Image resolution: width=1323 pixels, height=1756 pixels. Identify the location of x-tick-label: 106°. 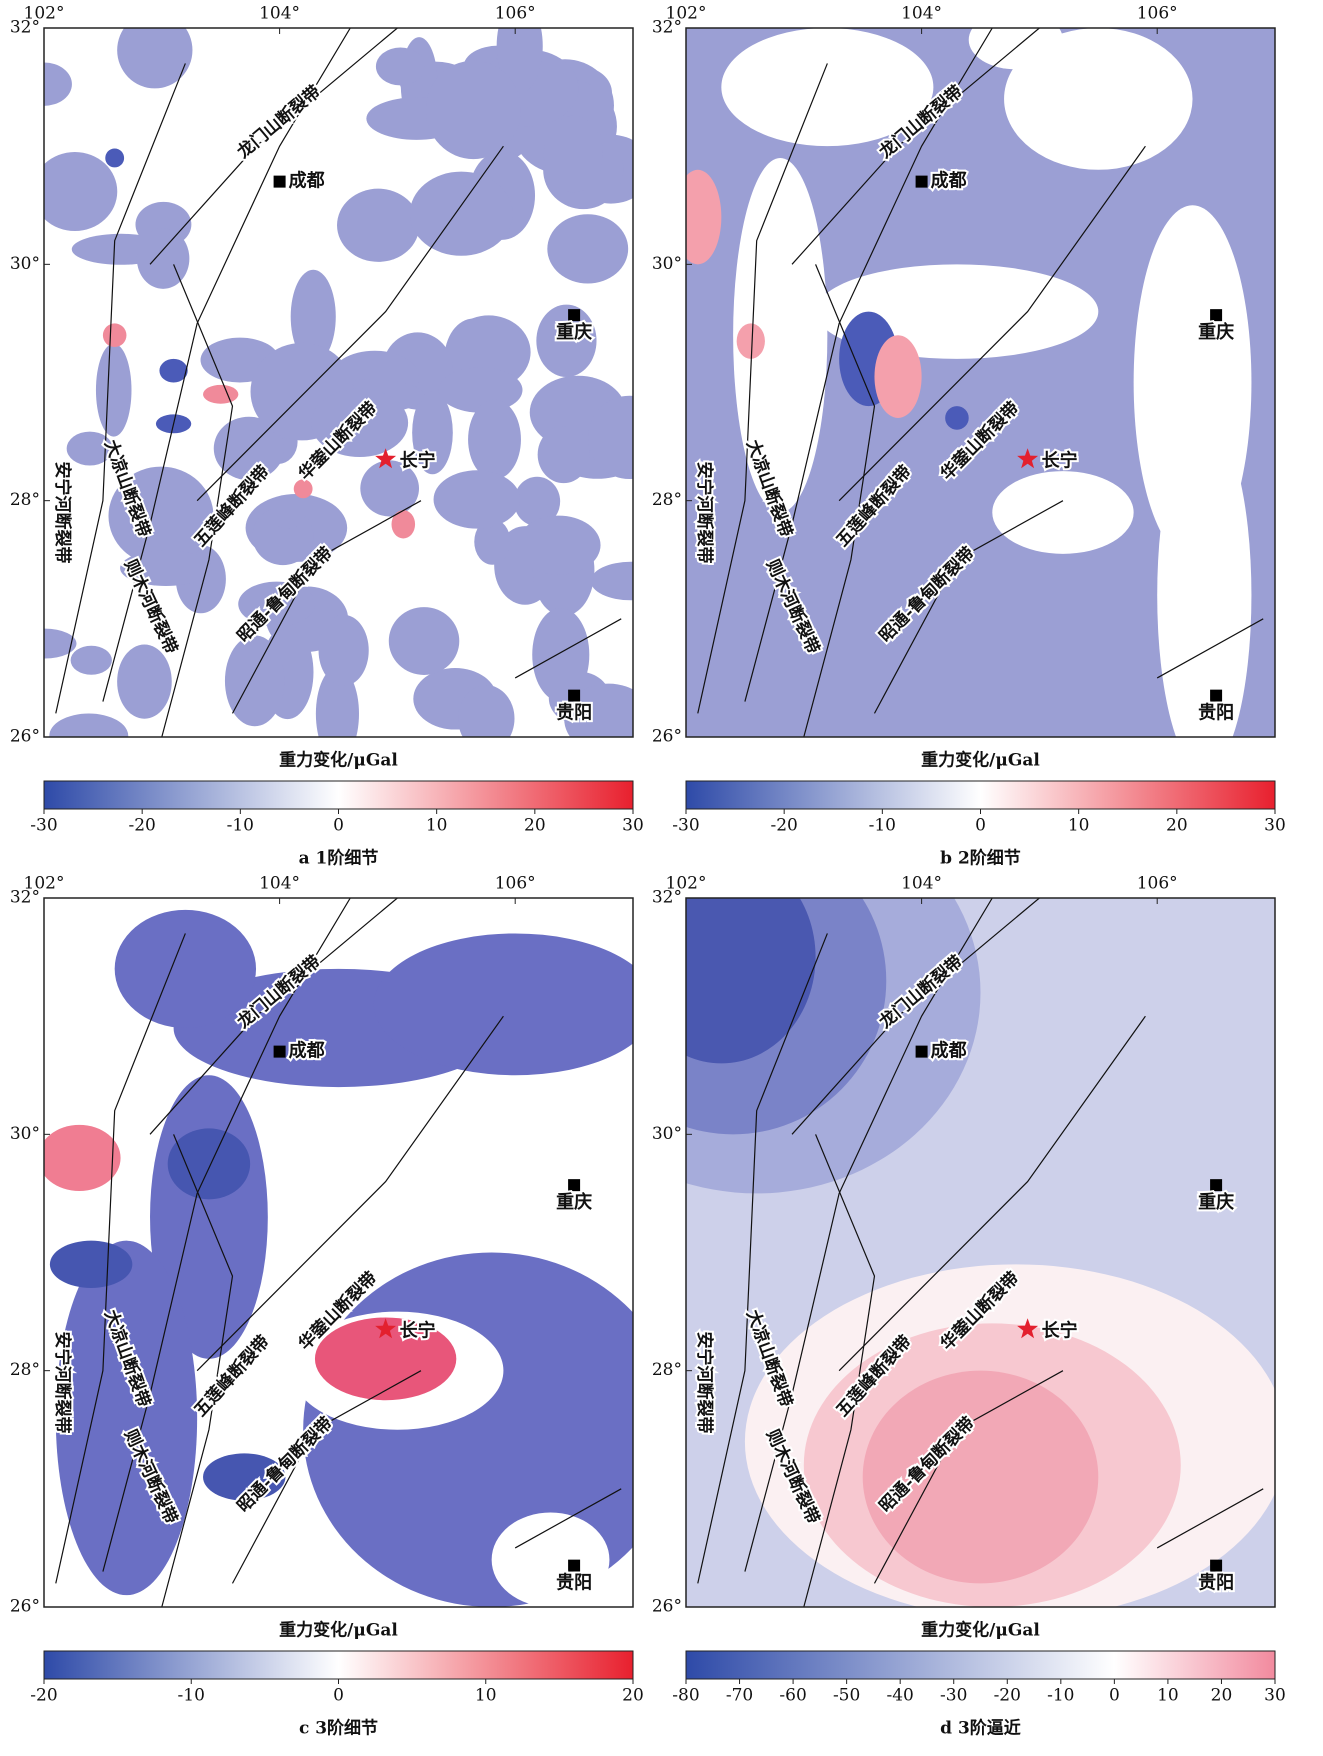
(1157, 884).